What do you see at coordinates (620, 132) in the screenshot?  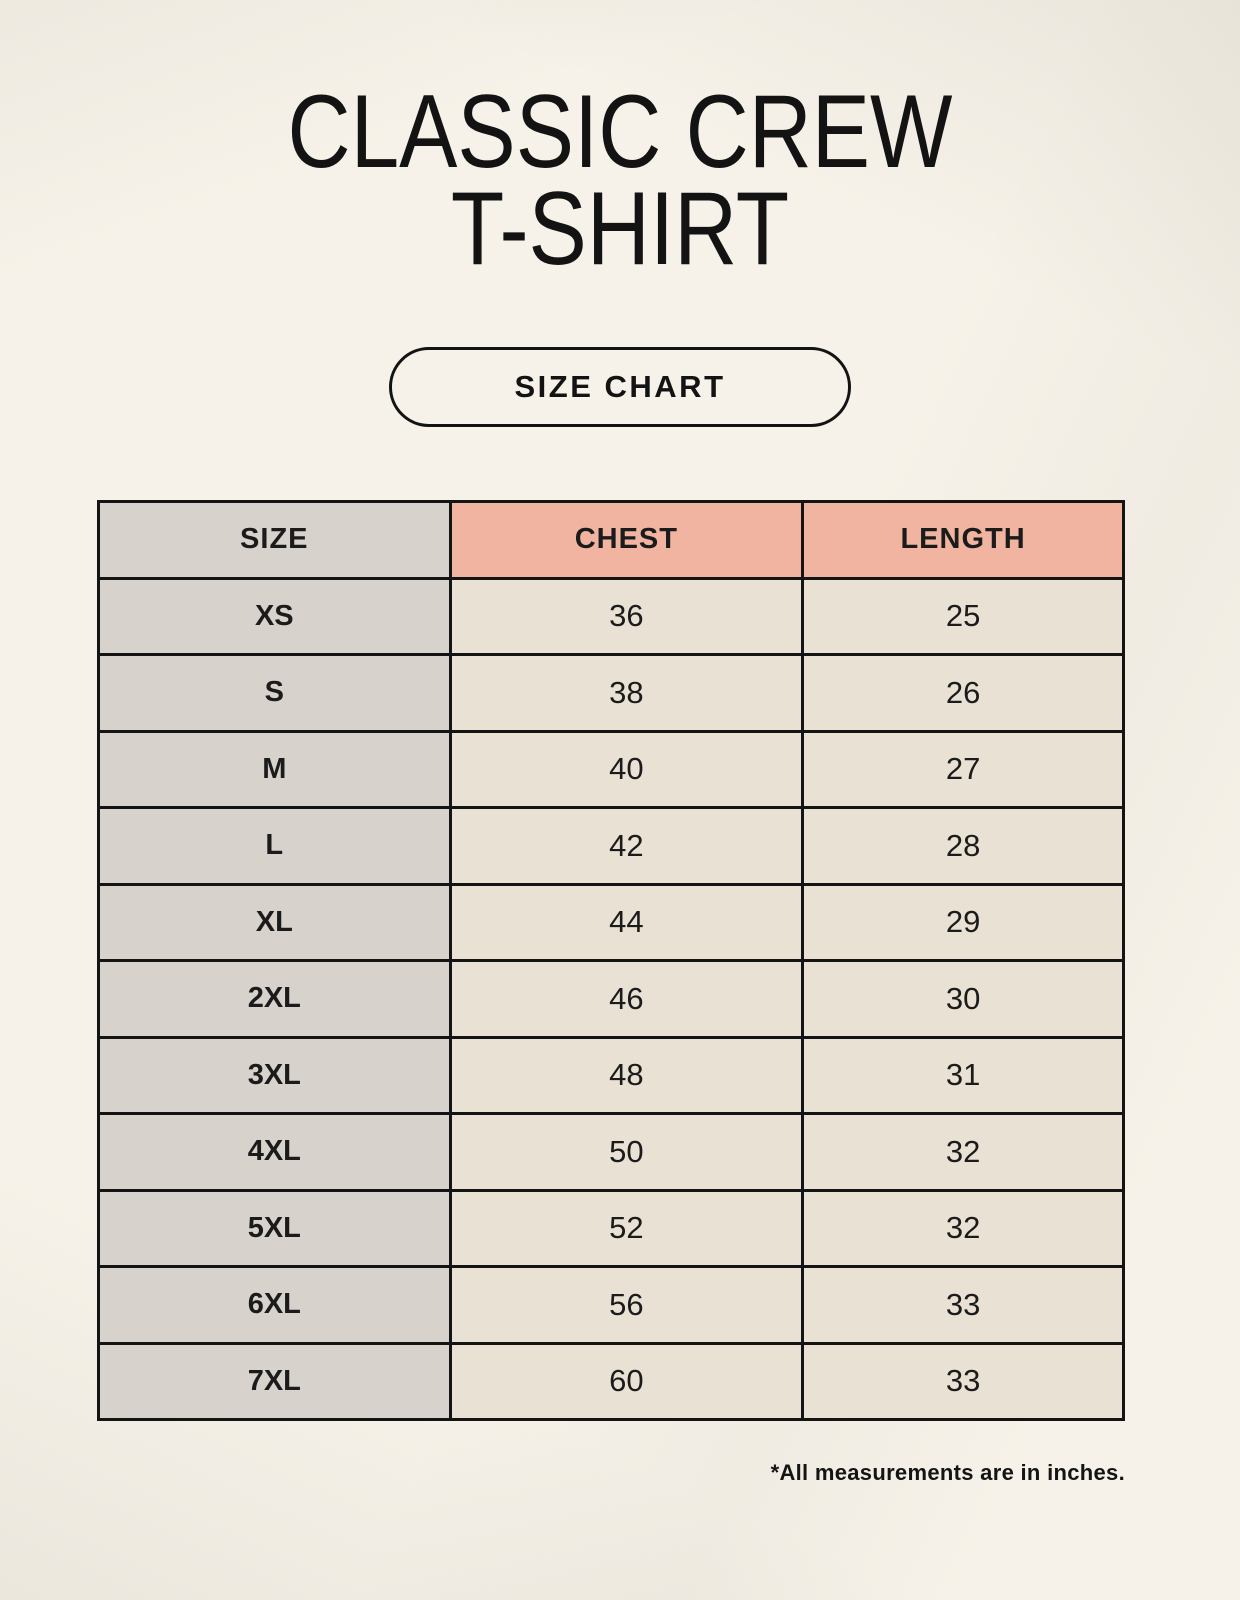 I see `page-title-line-1: CLASSIC CREW` at bounding box center [620, 132].